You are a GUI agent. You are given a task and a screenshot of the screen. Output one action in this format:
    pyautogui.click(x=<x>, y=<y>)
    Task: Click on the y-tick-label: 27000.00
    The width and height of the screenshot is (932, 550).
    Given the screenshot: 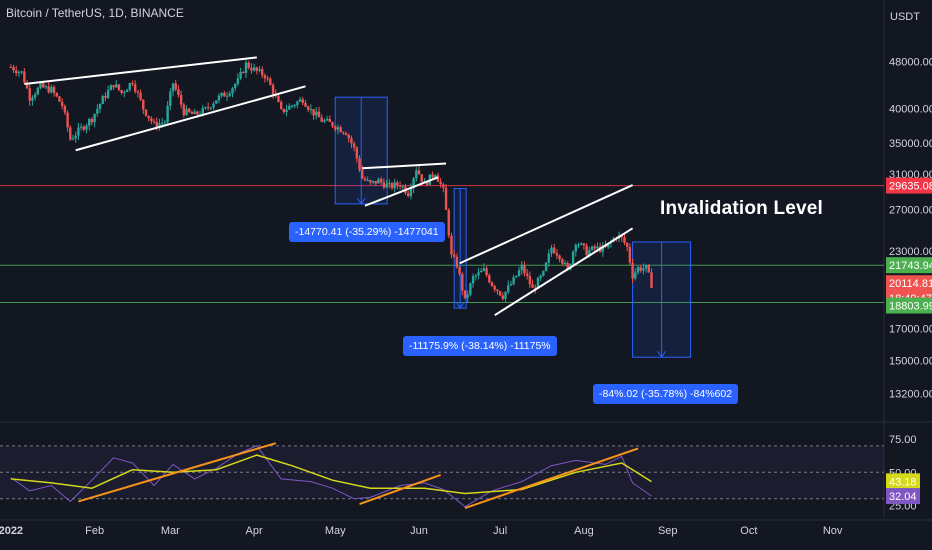 What is the action you would take?
    pyautogui.click(x=910, y=211)
    